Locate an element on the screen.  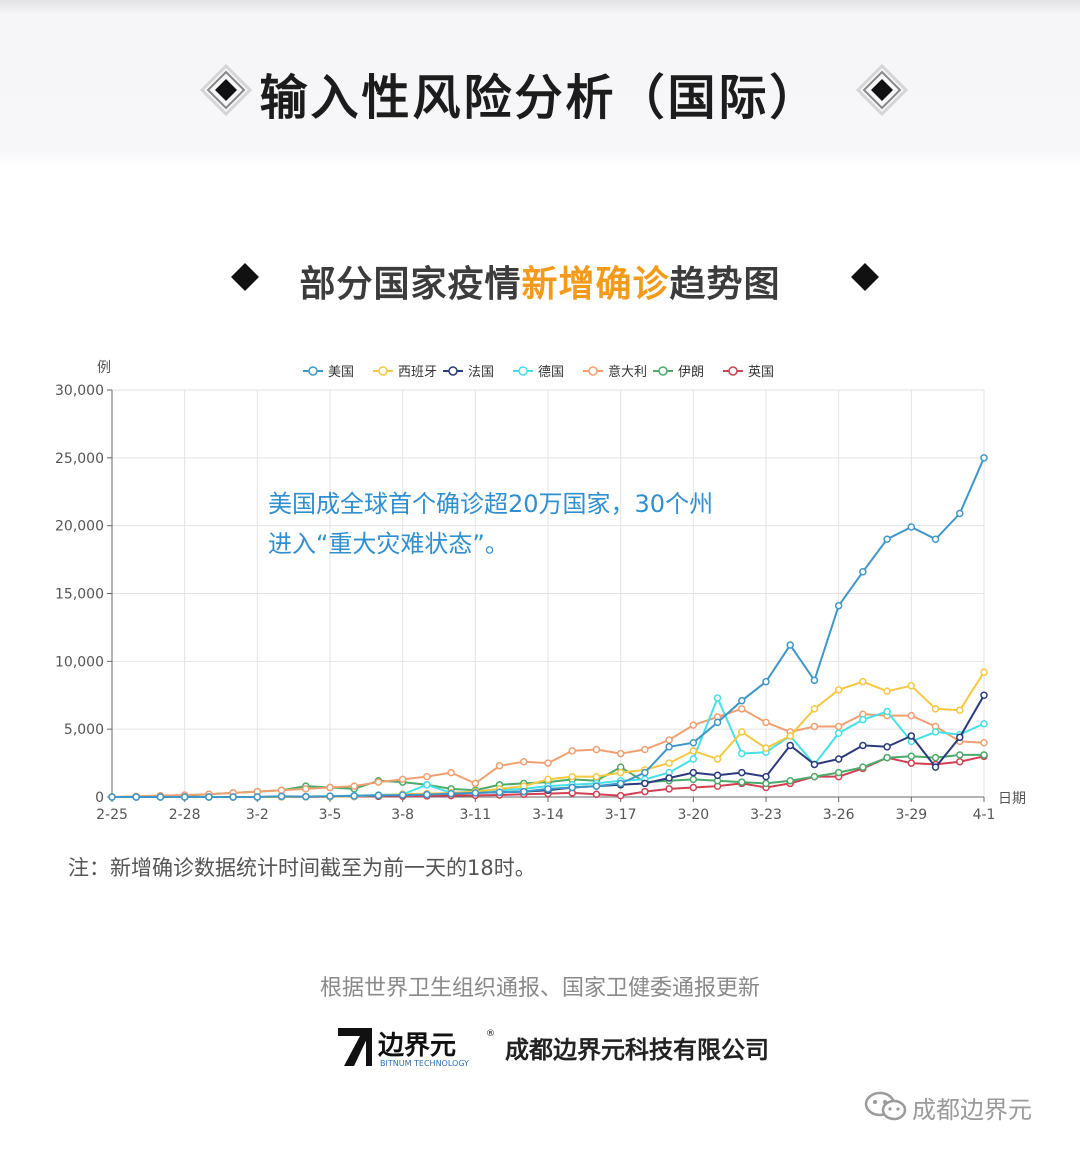
y-tick-label: 10,000 is located at coordinates (79, 662).